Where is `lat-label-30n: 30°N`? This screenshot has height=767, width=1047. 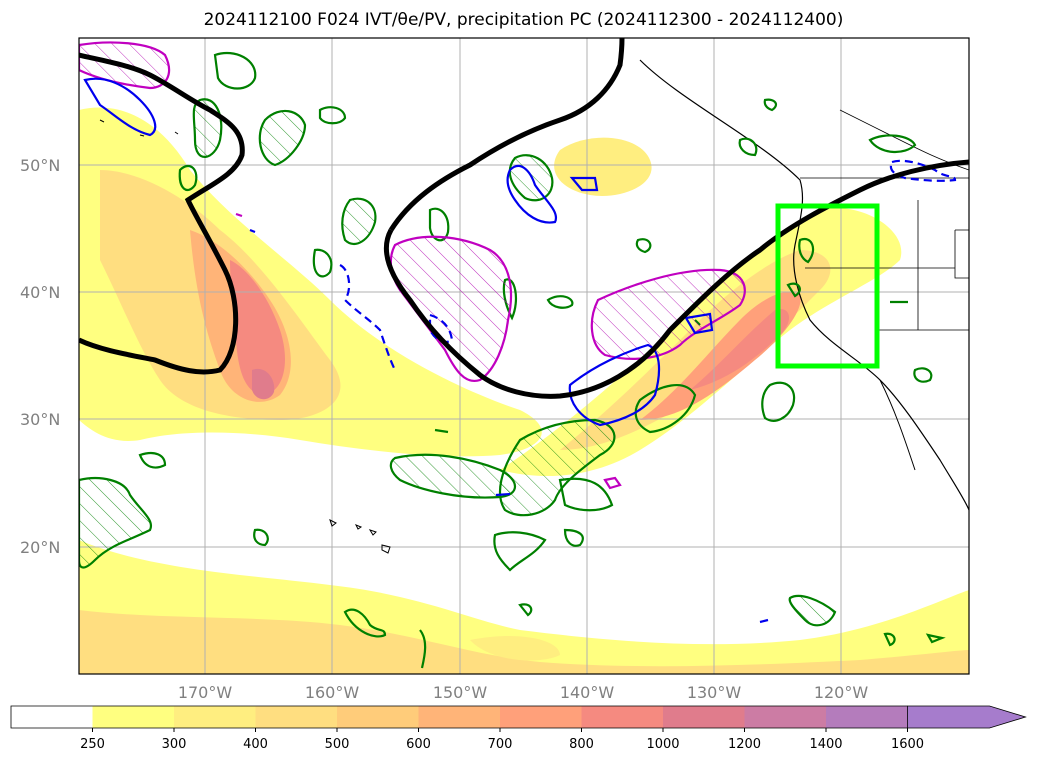 lat-label-30n: 30°N is located at coordinates (40, 419).